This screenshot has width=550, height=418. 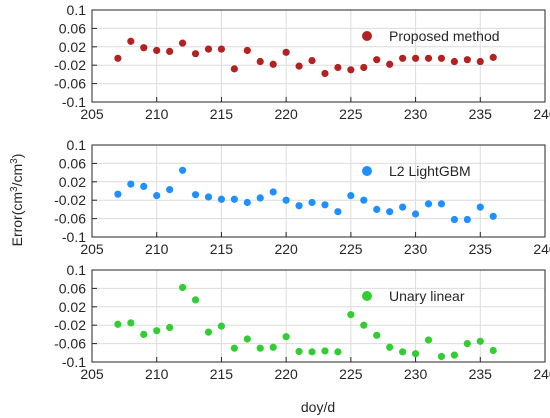 What do you see at coordinates (14, 161) in the screenshot?
I see `y-axis-label-sup2: 3` at bounding box center [14, 161].